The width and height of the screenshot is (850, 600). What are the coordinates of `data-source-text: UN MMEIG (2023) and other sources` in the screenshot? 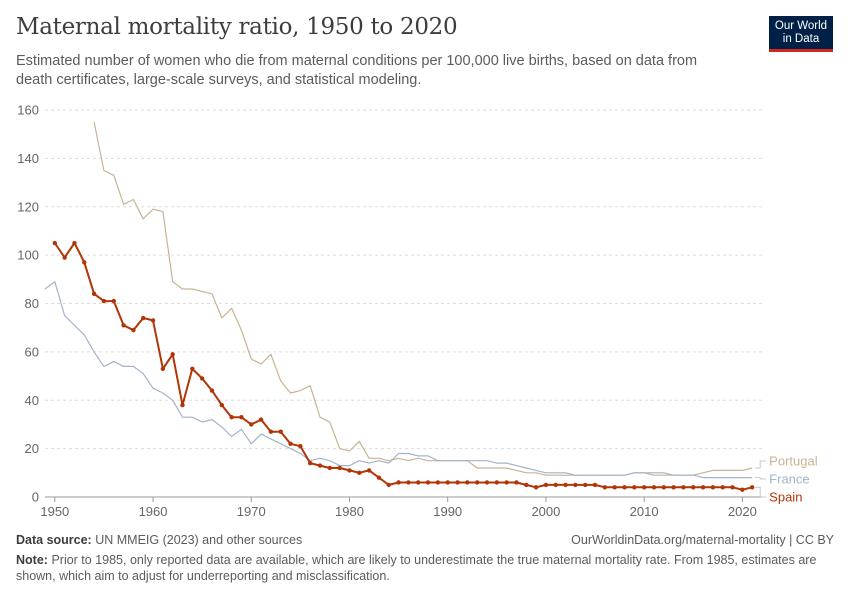 It's located at (199, 540).